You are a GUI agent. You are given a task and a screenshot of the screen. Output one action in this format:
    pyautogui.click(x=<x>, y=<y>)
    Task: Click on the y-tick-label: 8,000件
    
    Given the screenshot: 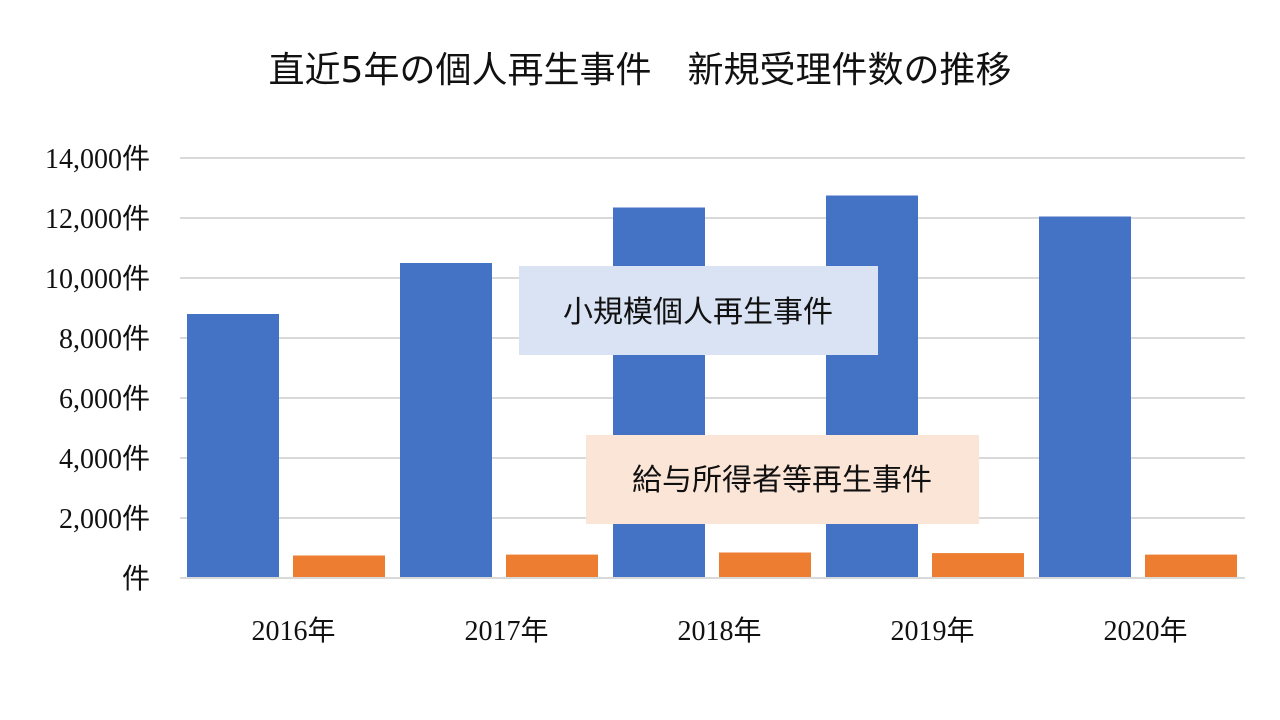 What is the action you would take?
    pyautogui.click(x=104, y=339)
    